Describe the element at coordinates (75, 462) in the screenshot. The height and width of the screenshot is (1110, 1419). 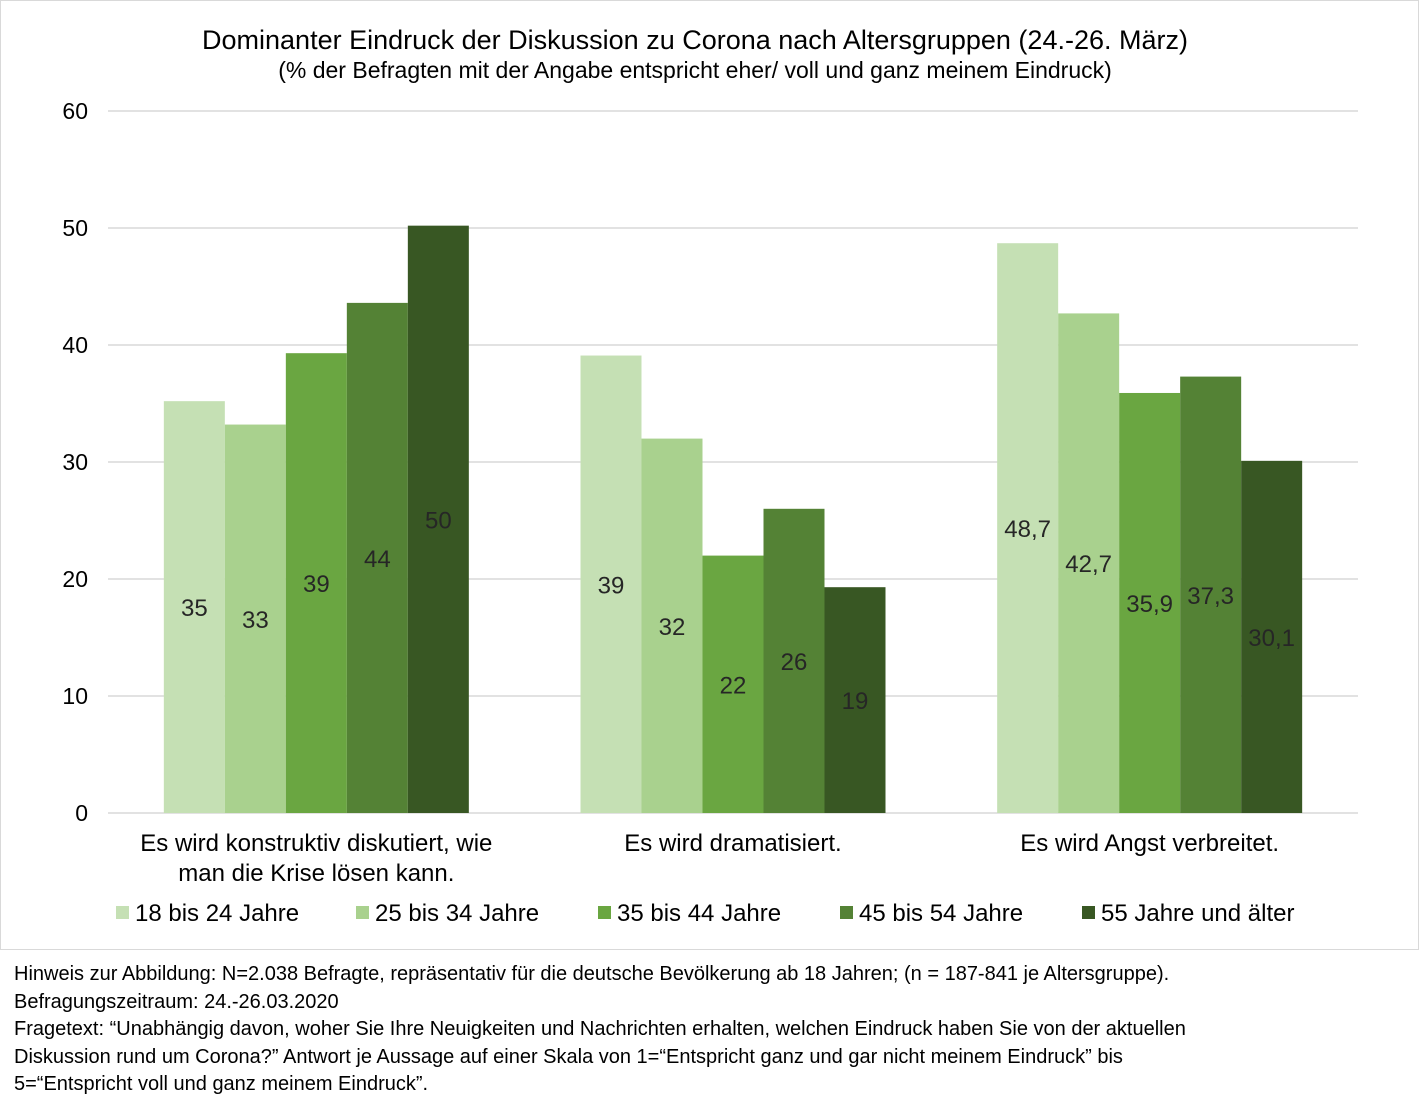
I see `y-tick-label: 30` at that location.